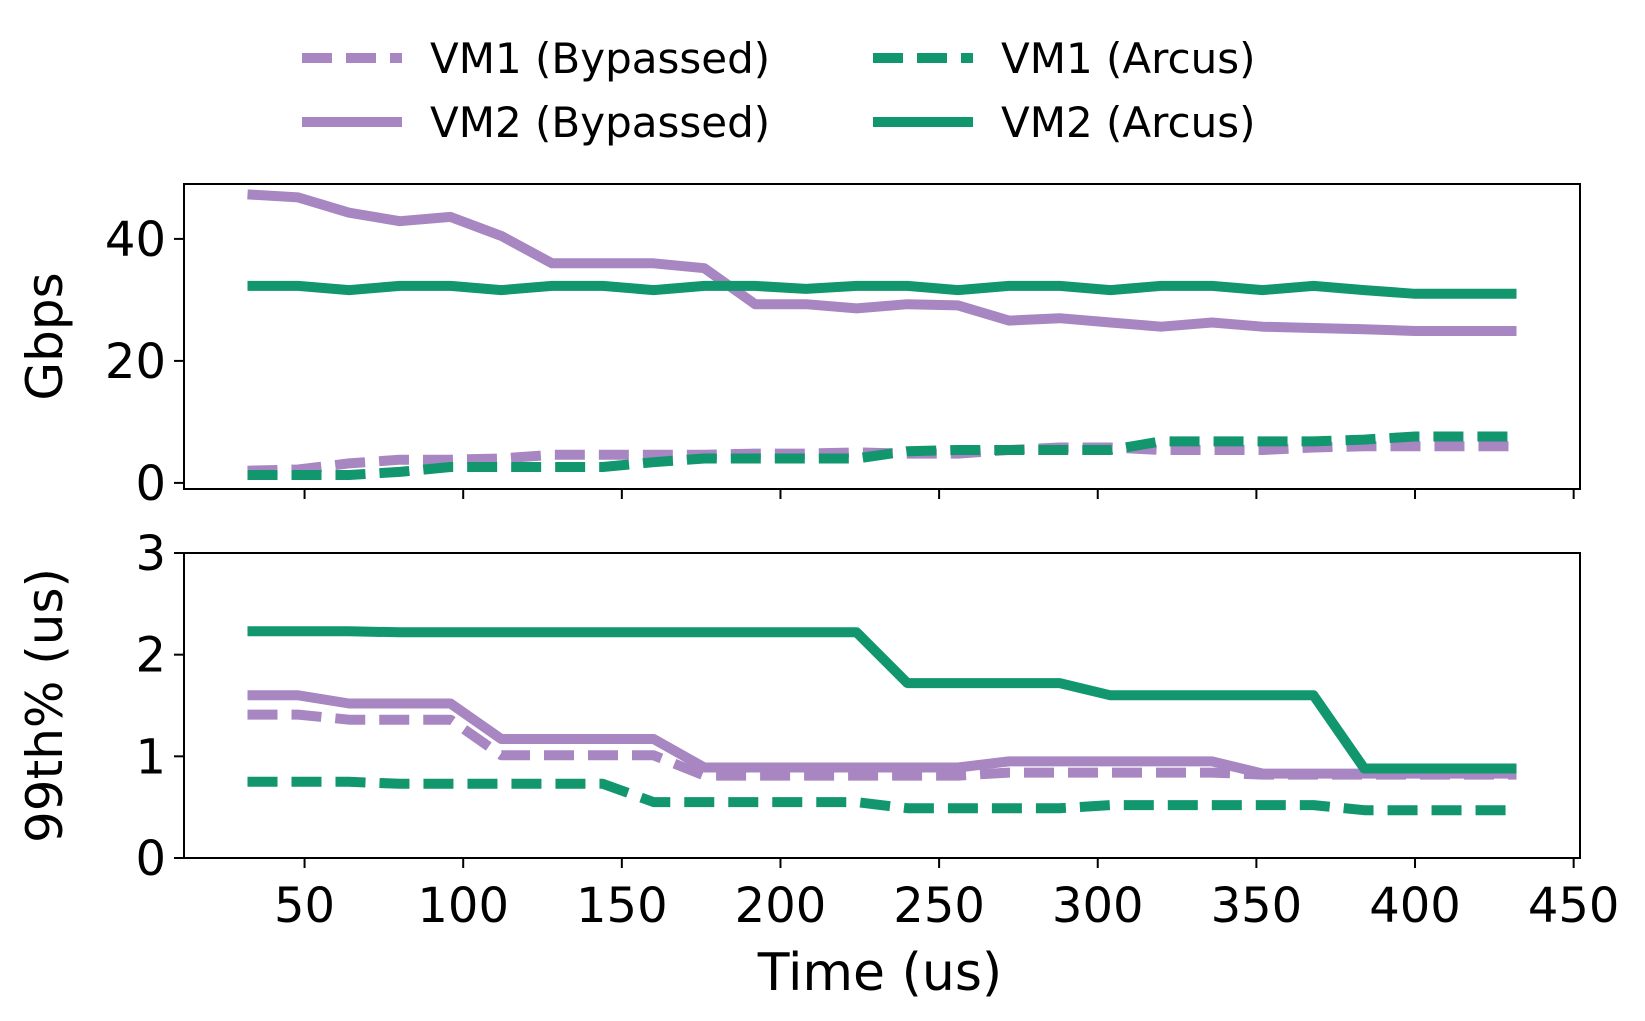  I want to click on x-axis-title: Time (us), so click(879, 973).